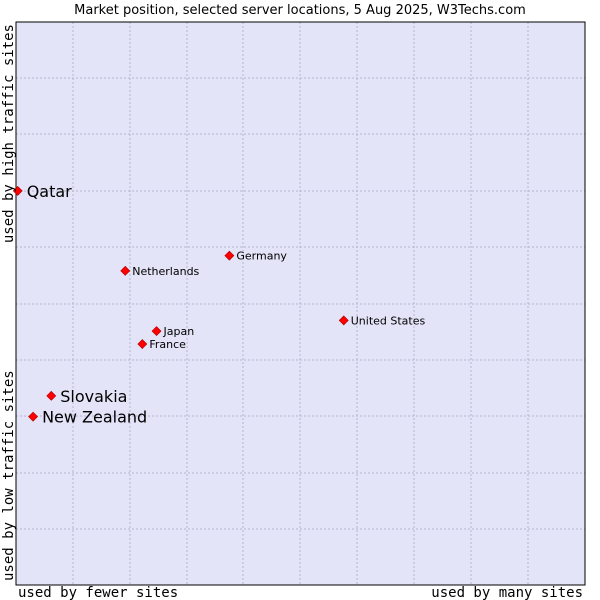  What do you see at coordinates (507, 592) in the screenshot?
I see `x-axis-label-right: used by many sites` at bounding box center [507, 592].